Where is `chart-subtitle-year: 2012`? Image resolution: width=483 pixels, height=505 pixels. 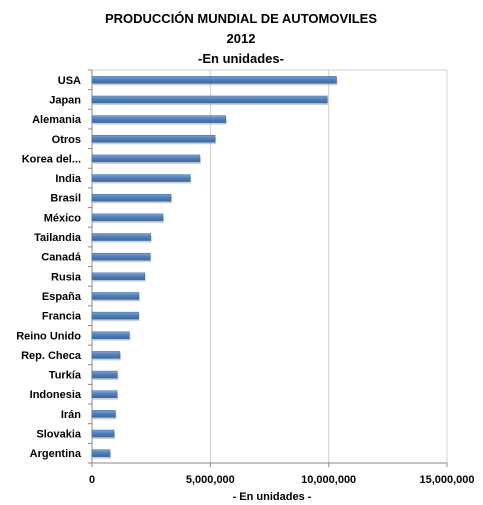 chart-subtitle-year: 2012 is located at coordinates (241, 38).